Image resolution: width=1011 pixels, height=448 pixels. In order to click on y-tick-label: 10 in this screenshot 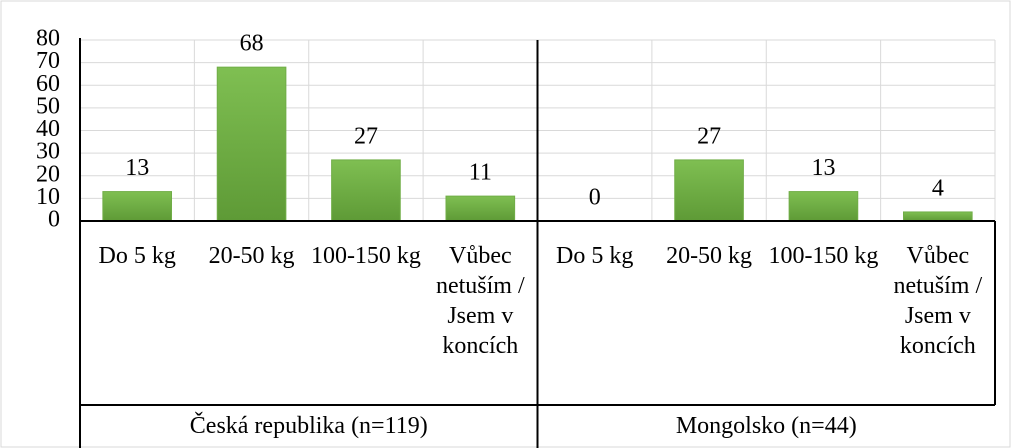, I will do `click(48, 197)`.